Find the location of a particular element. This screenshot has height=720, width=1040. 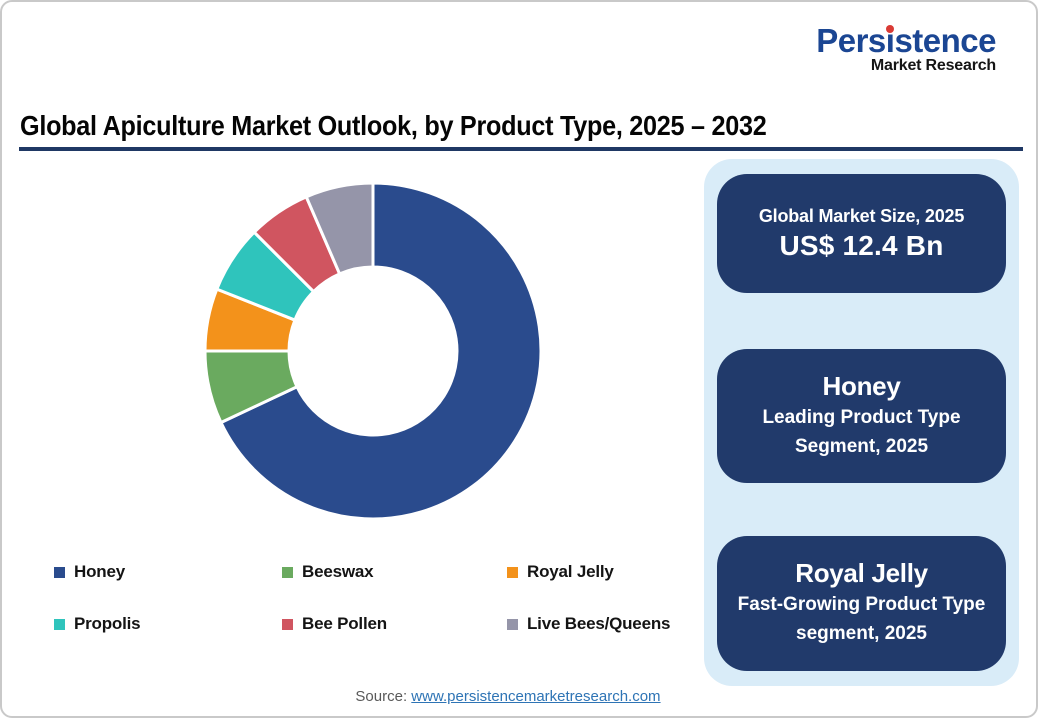

legend-label: Live Bees/Queens is located at coordinates (599, 623).